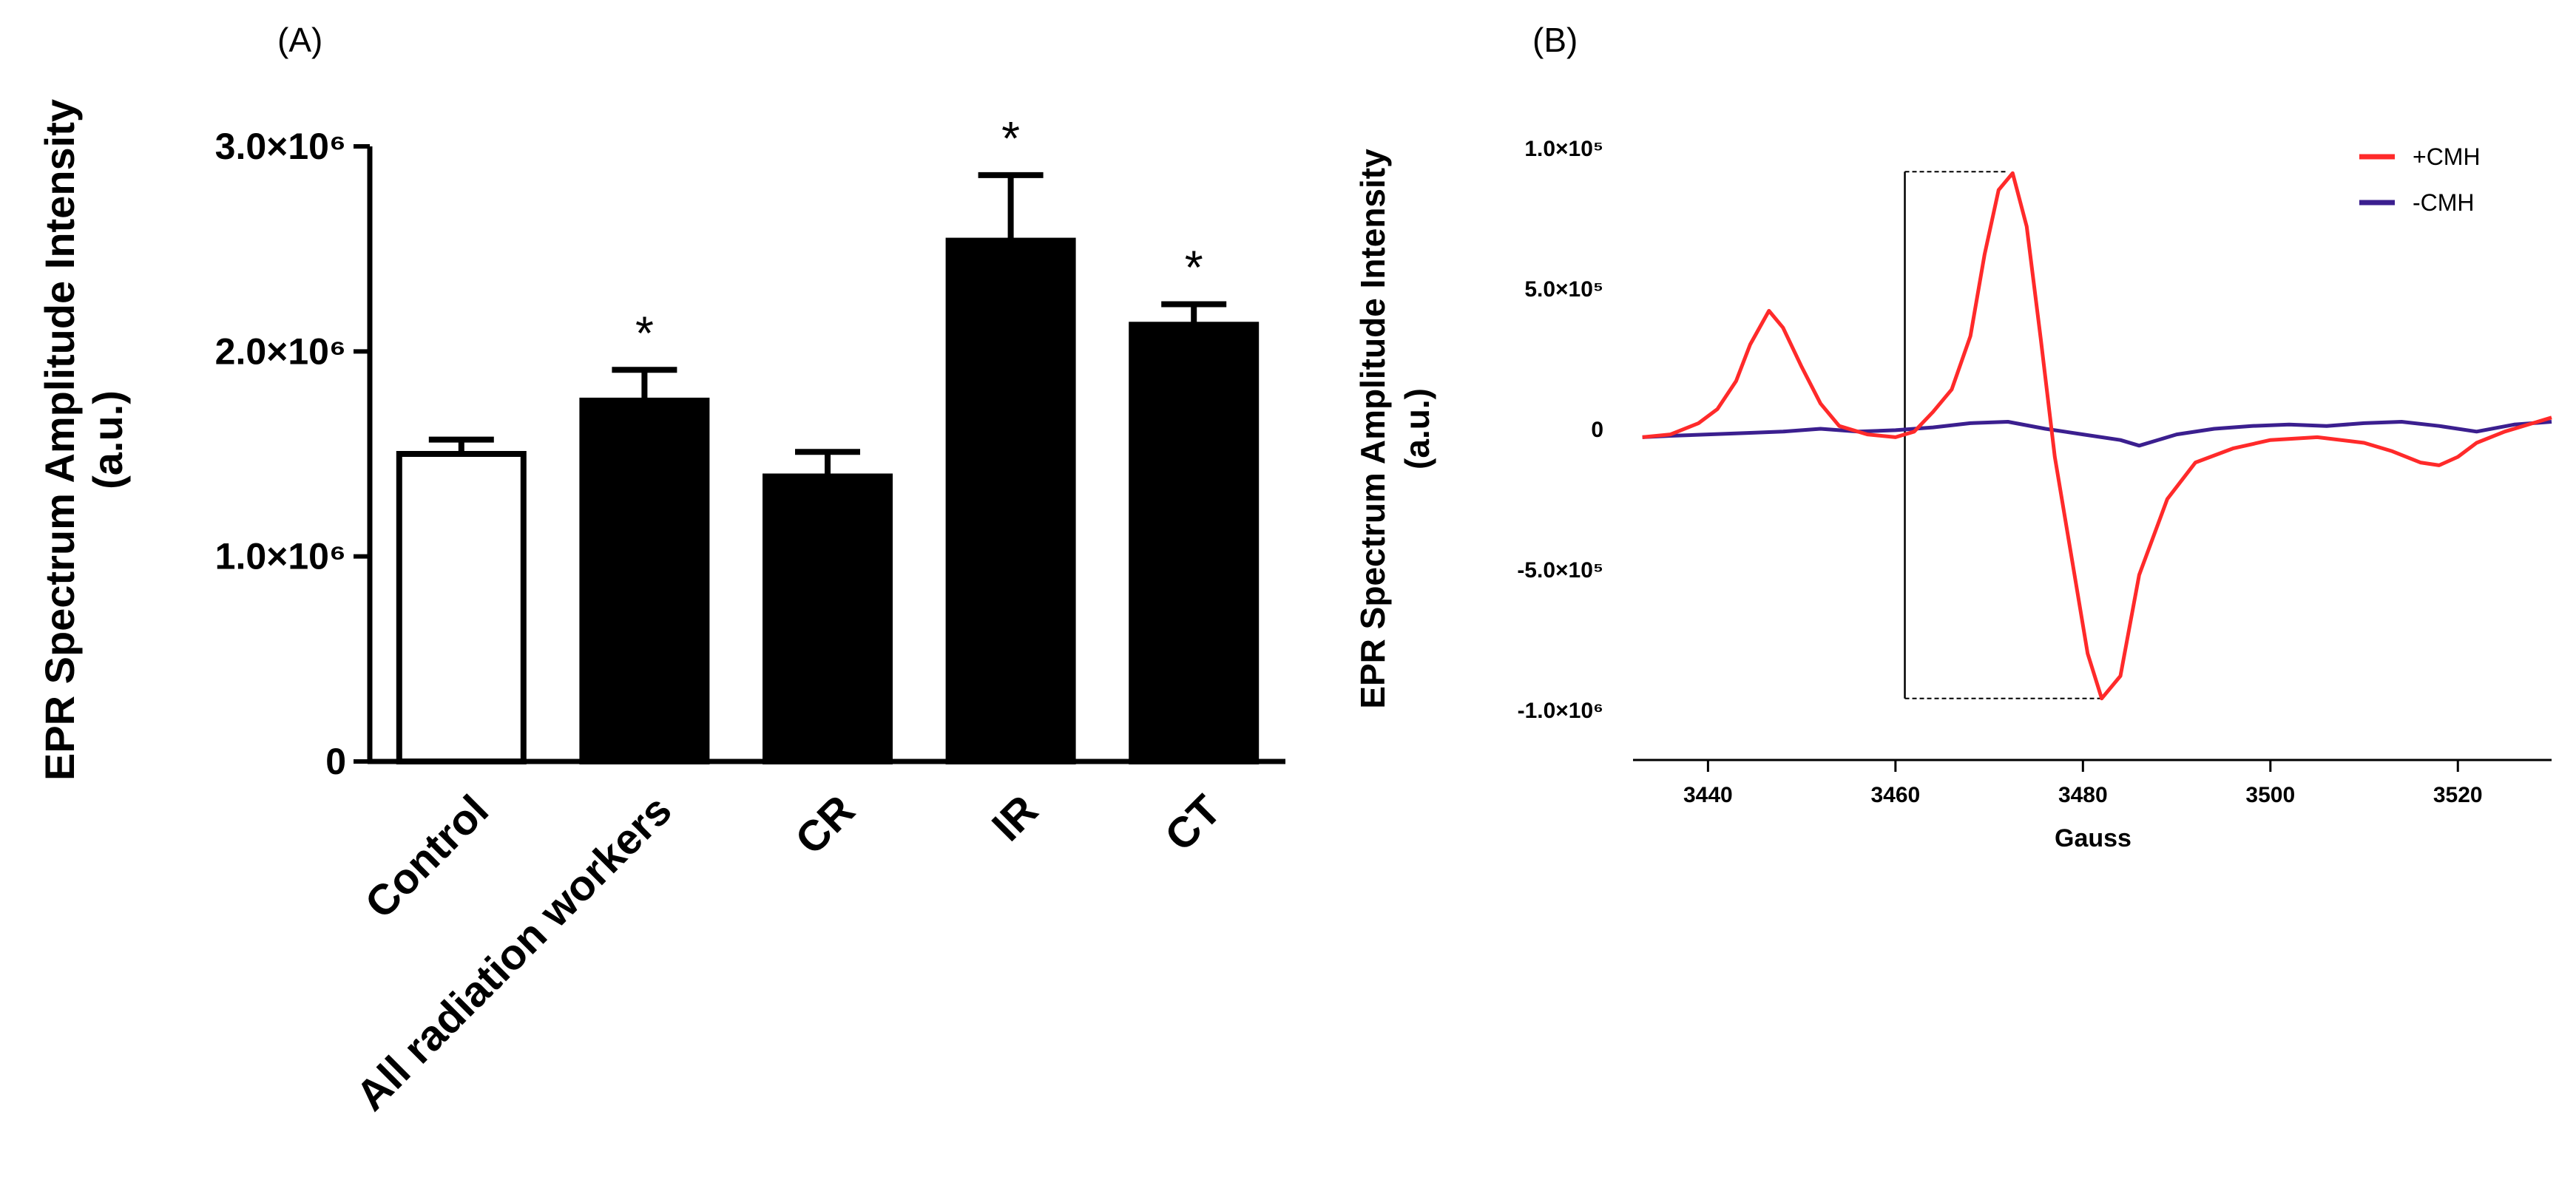 This screenshot has width=2576, height=1191. I want to click on legend-label: +CMH, so click(2447, 156).